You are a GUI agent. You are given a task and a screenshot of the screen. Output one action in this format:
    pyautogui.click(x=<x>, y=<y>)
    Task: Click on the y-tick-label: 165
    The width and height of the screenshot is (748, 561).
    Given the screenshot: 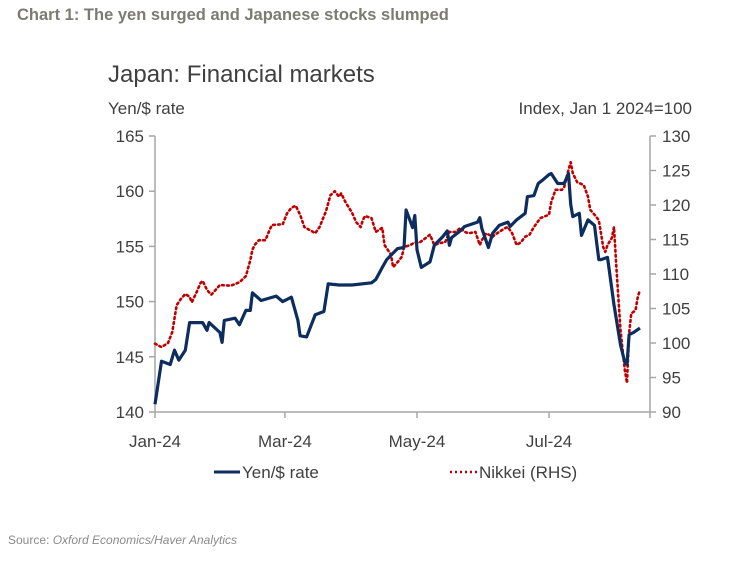 What is the action you would take?
    pyautogui.click(x=130, y=136)
    